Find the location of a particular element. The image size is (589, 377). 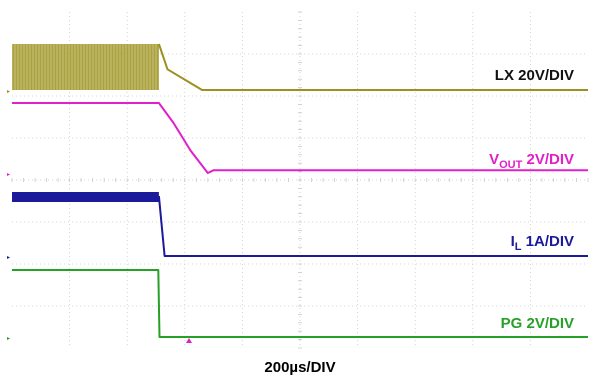

lx-switching-band is located at coordinates (85, 67).